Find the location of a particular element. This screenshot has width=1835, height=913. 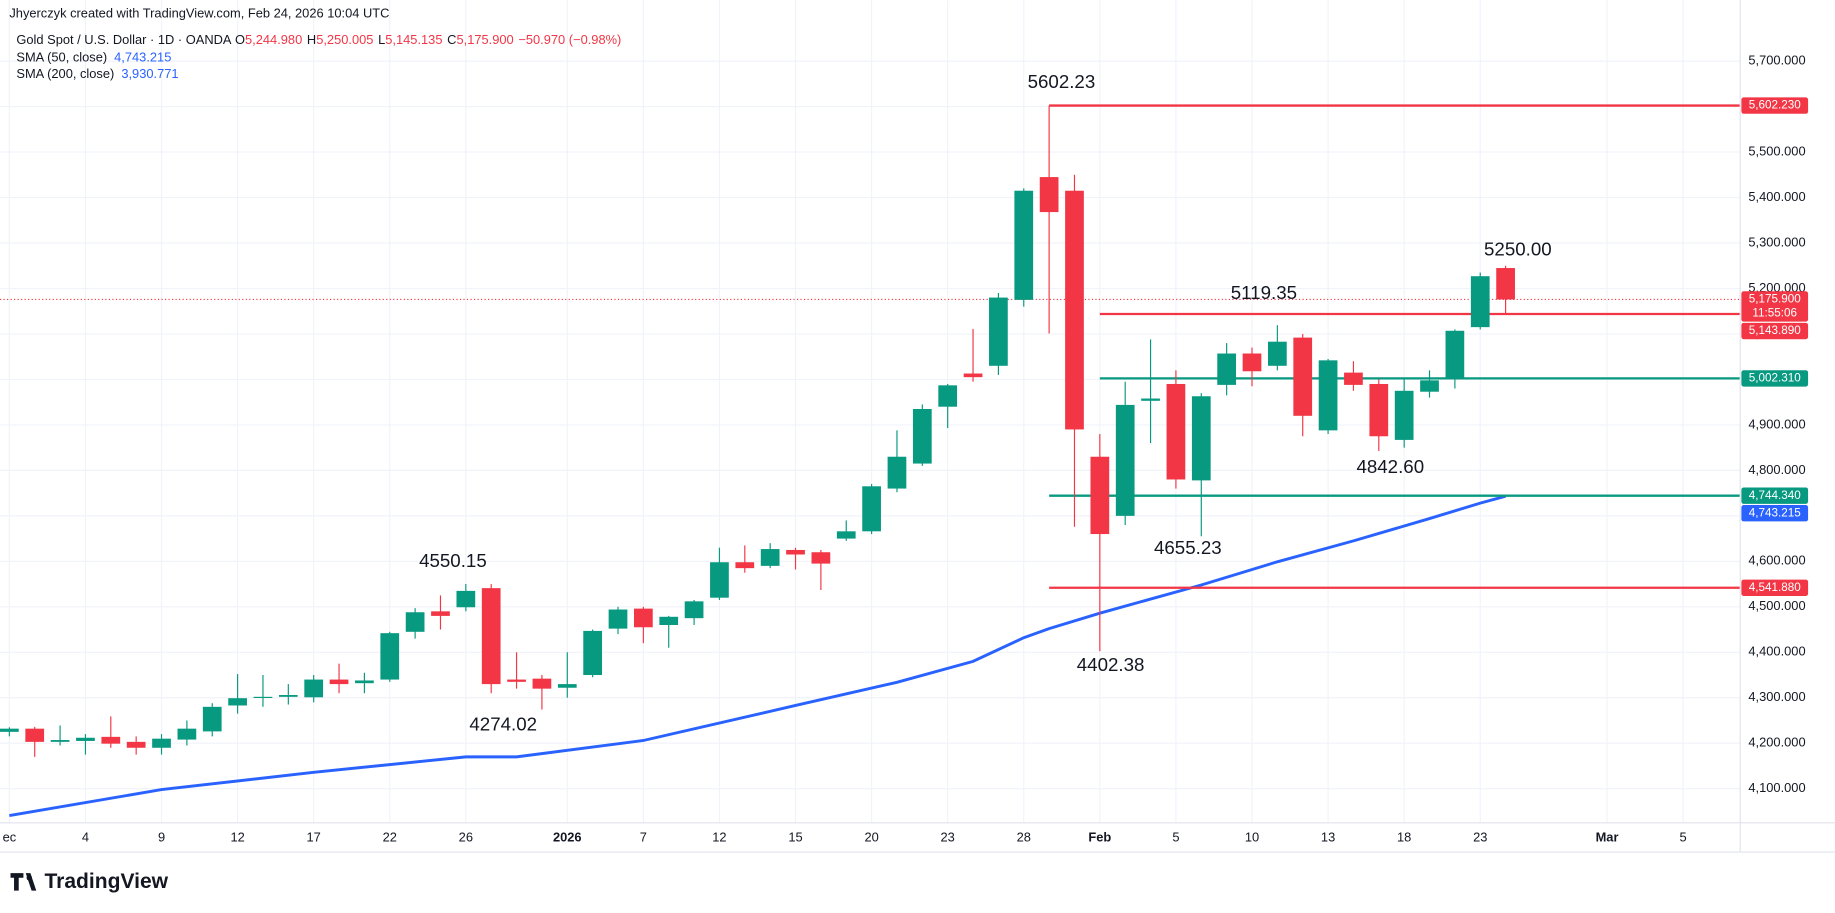

x-tick-label: ec is located at coordinates (10, 836).